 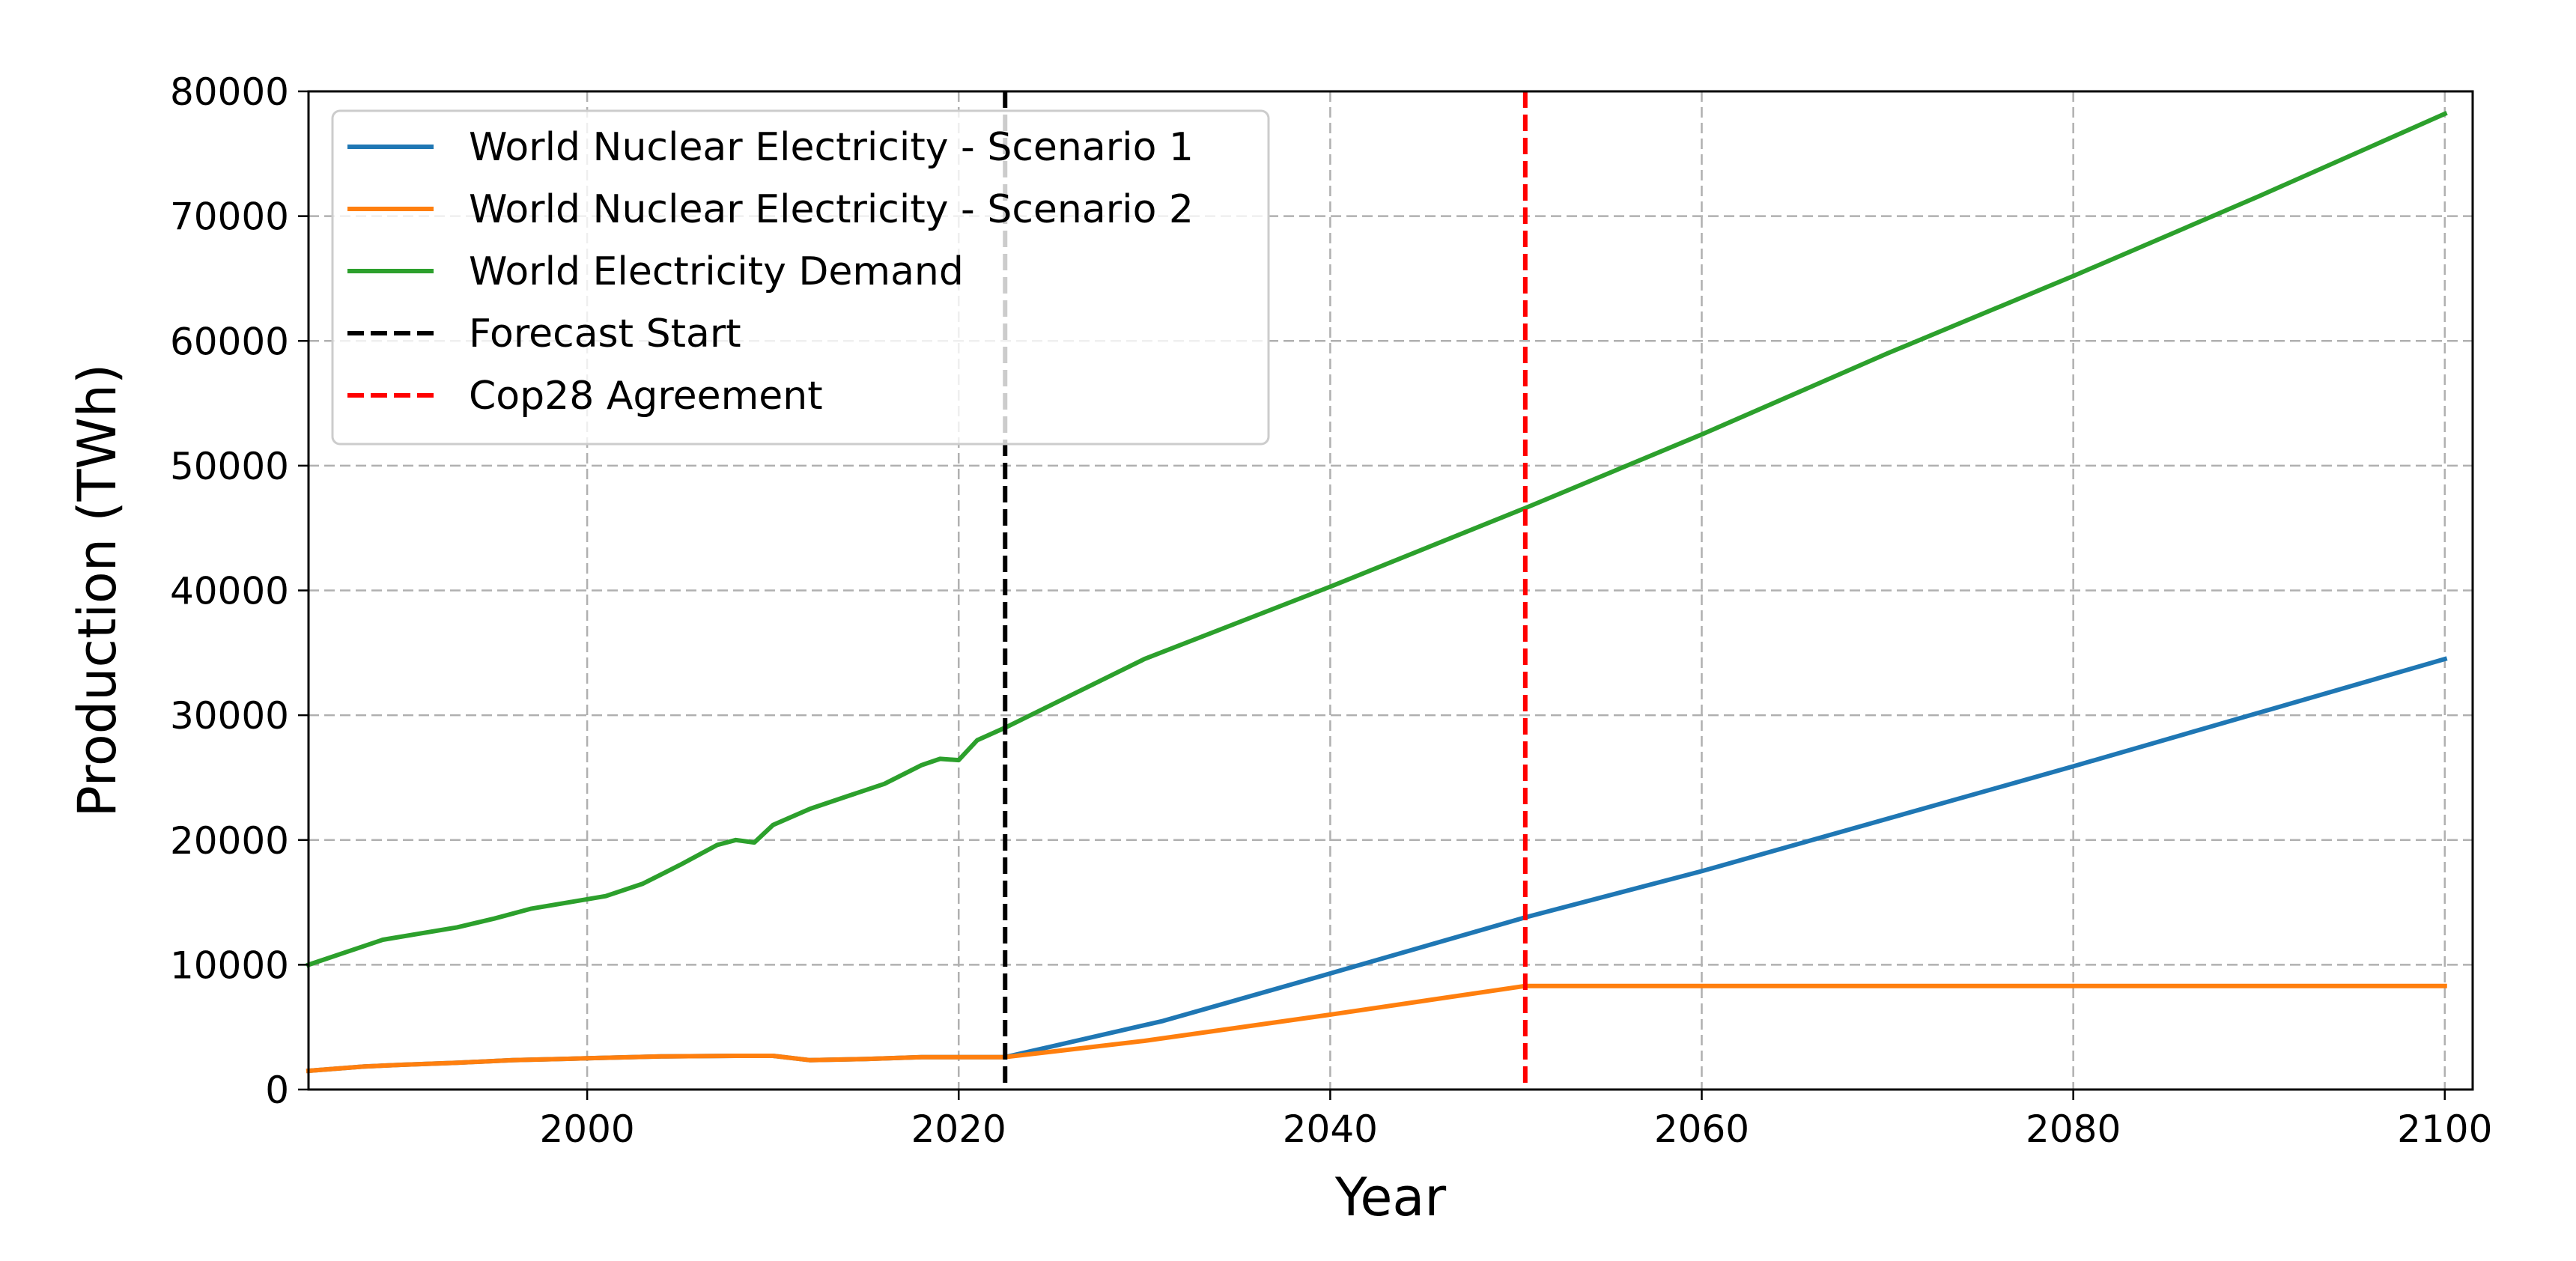 What do you see at coordinates (716, 271) in the screenshot?
I see `legend-label-2: World Electricity Demand` at bounding box center [716, 271].